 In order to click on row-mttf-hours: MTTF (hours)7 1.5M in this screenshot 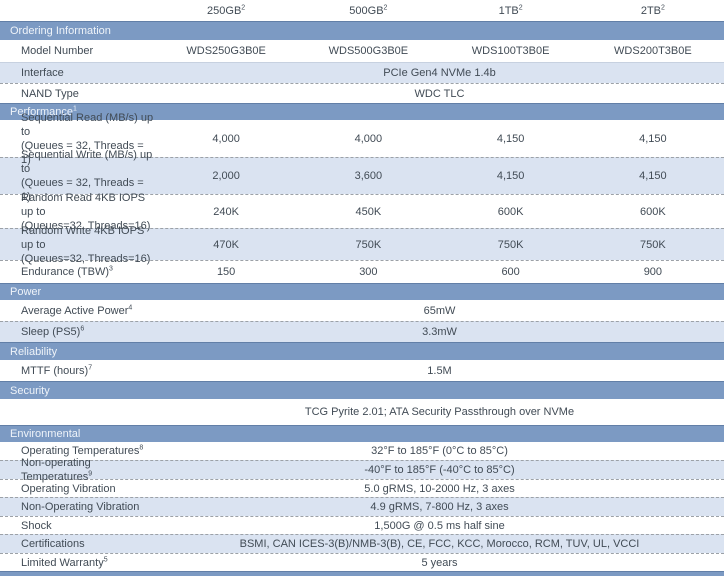, I will do `click(362, 370)`.